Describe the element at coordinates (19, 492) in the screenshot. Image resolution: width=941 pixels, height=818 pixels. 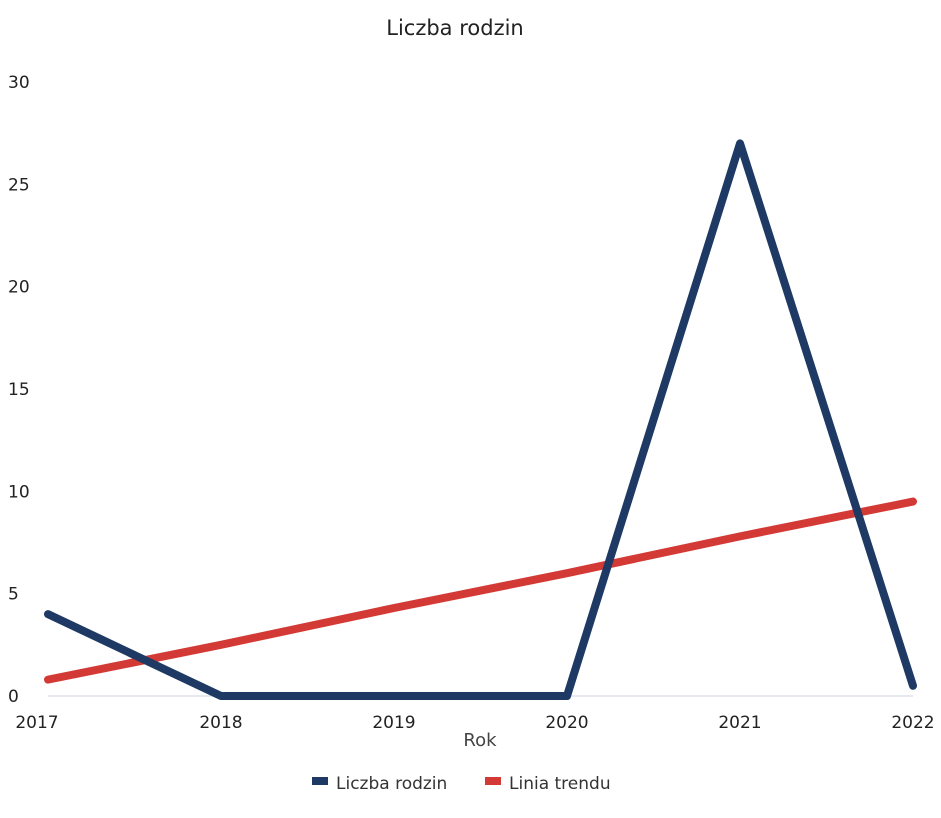
I see `y-tick-label: 10` at that location.